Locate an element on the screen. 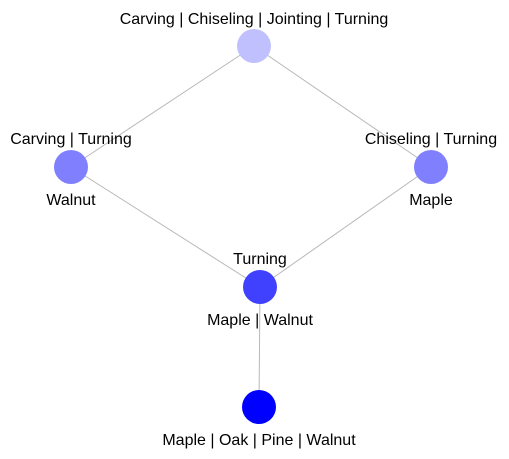 The image size is (509, 459). node-top: Carving | Chiseling | Jointing | Turning is located at coordinates (254, 37).